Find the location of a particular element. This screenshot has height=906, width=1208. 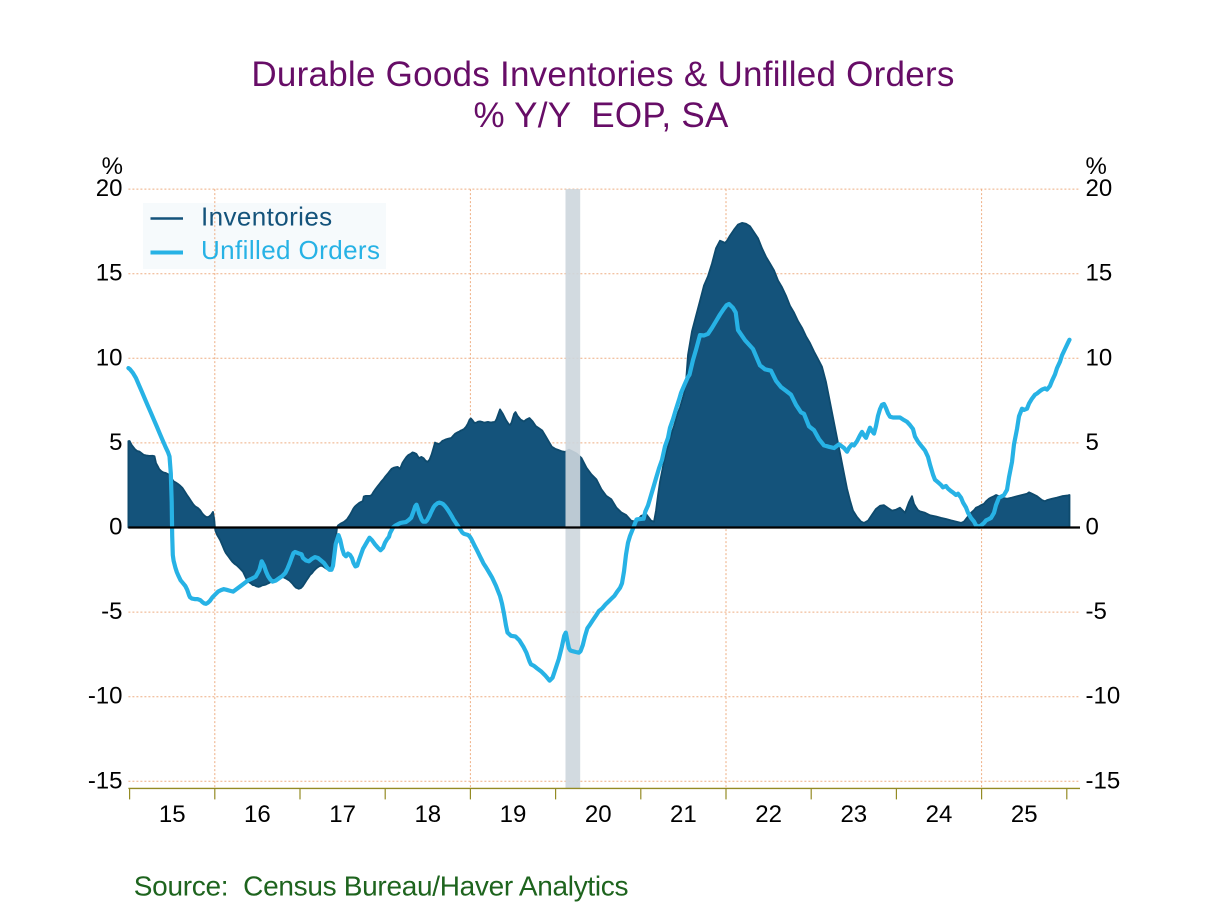

svg-text: % Y/Y EOP, SA is located at coordinates (601, 115).